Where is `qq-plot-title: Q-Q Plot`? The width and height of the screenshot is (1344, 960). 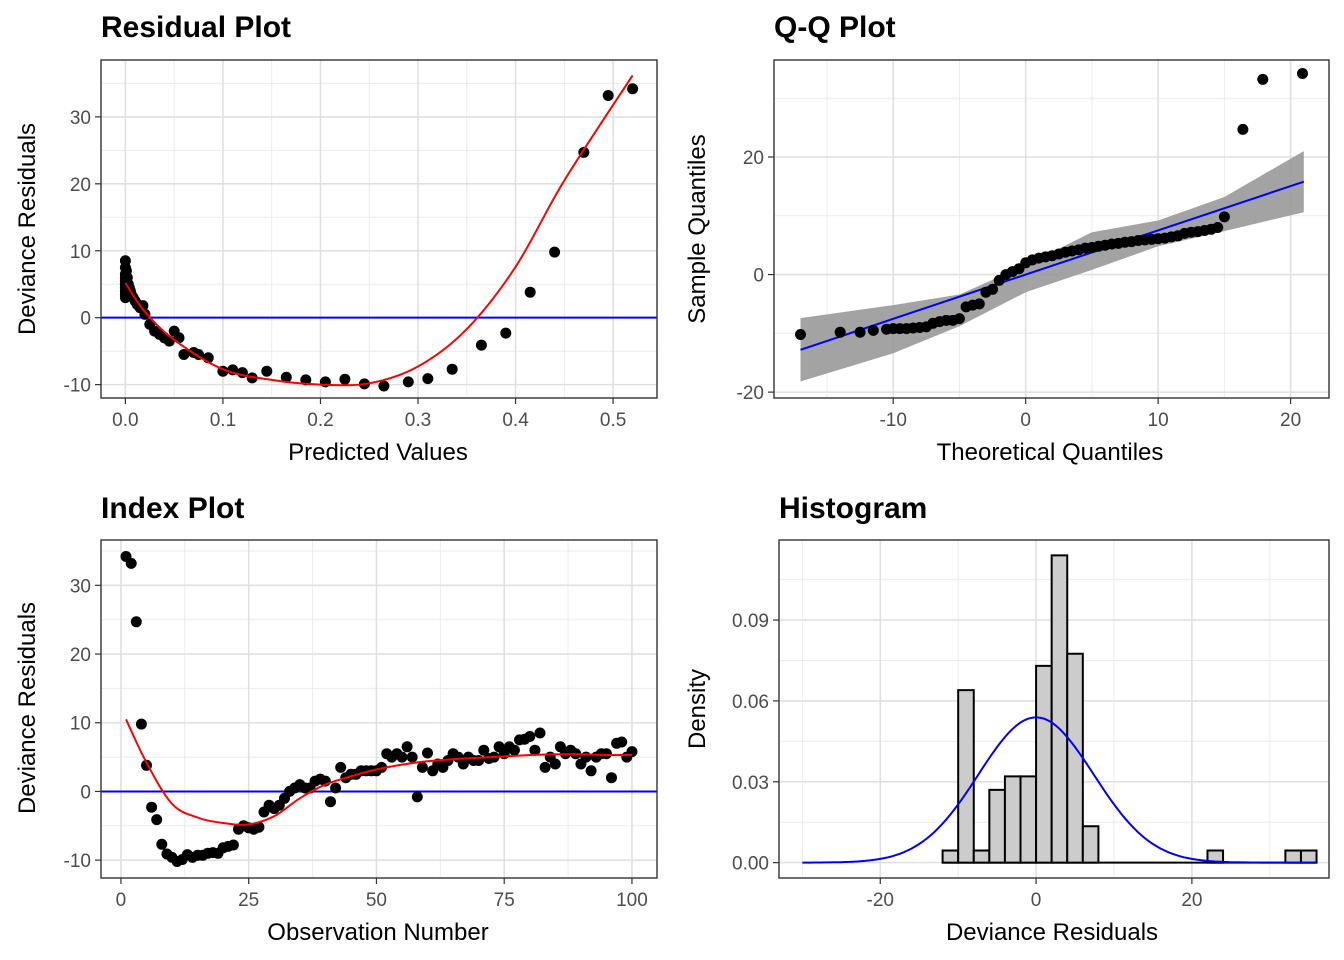 qq-plot-title: Q-Q Plot is located at coordinates (835, 27).